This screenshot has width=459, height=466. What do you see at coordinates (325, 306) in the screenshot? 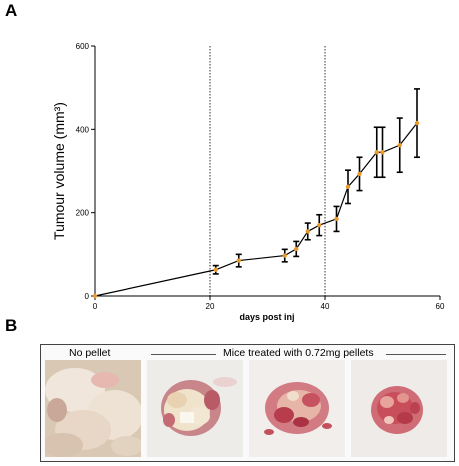
I see `x-tick-label: 40` at bounding box center [325, 306].